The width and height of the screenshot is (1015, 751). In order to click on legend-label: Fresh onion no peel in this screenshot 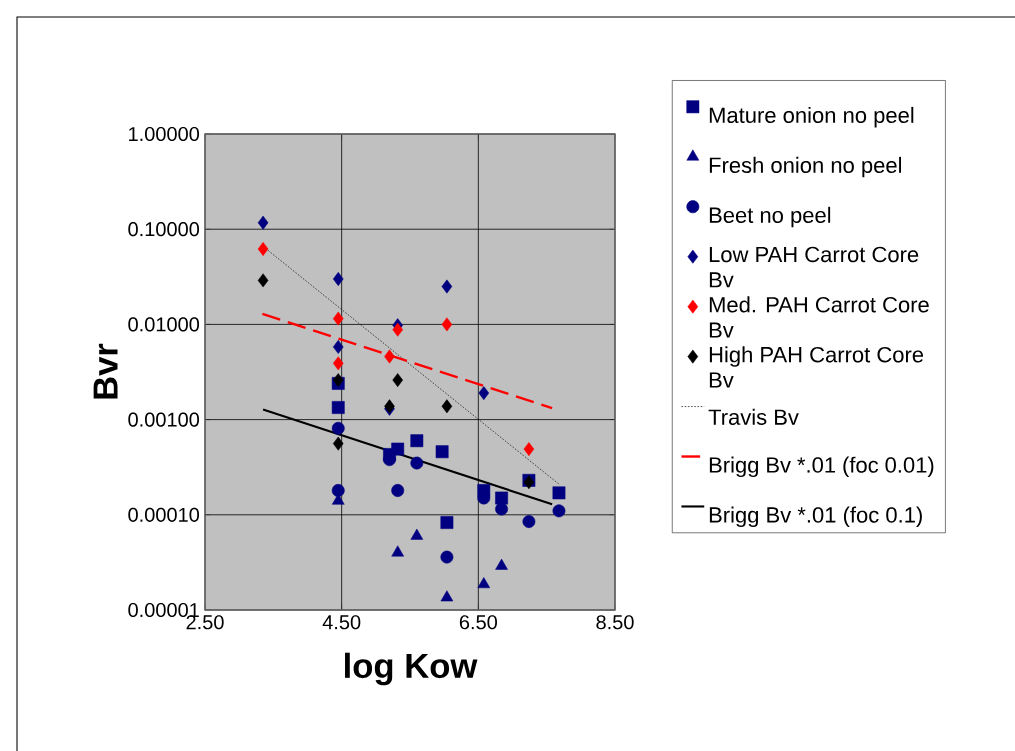, I will do `click(805, 167)`.